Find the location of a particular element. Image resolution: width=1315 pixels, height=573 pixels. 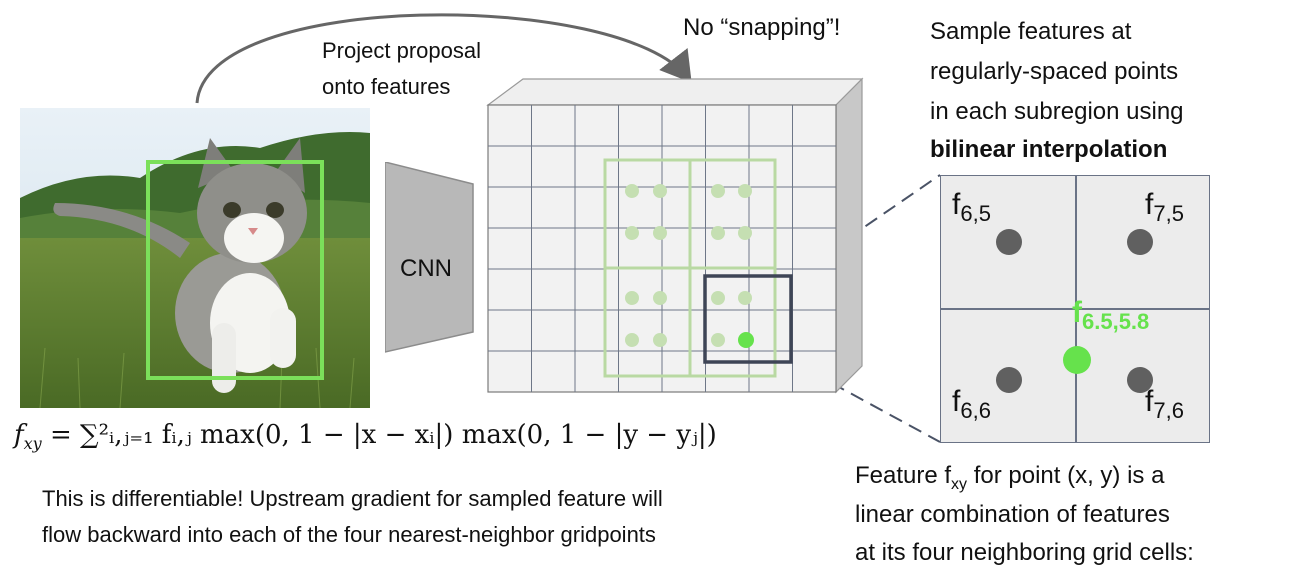

zoom-grid-hline is located at coordinates (1075, 309).